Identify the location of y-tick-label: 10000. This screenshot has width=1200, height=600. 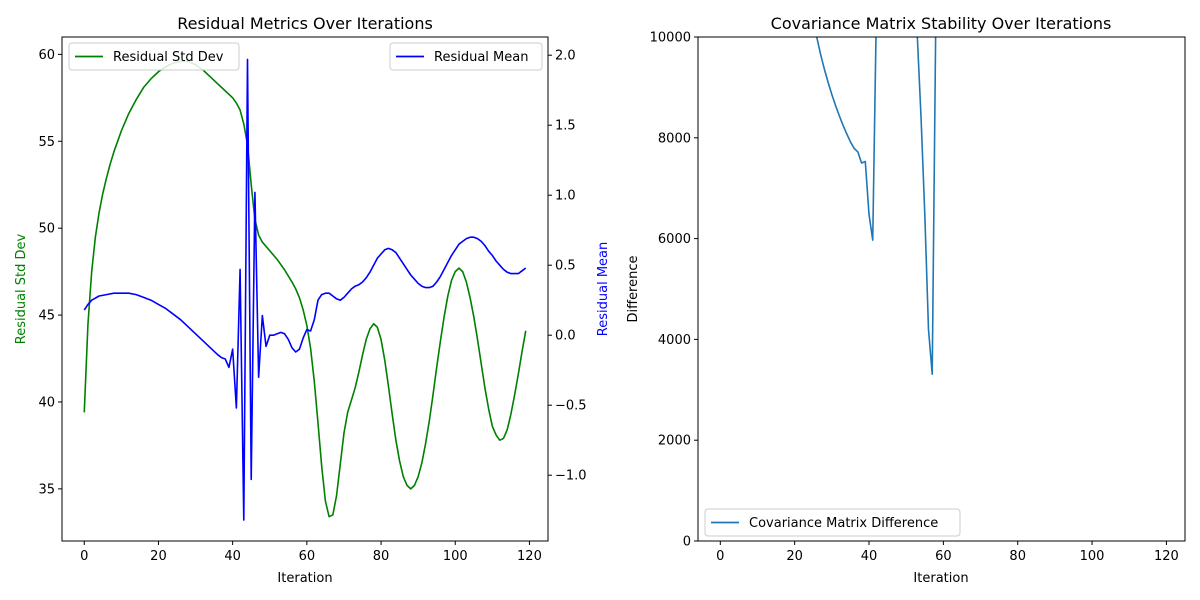
(670, 38).